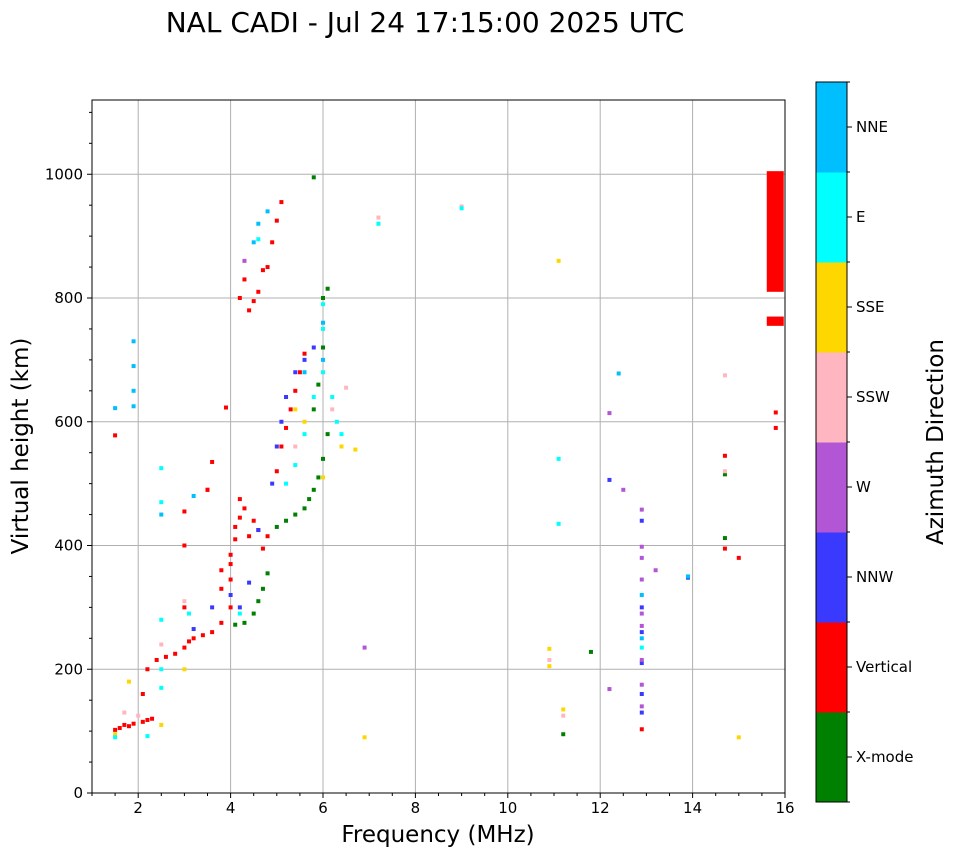 Image resolution: width=958 pixels, height=857 pixels. What do you see at coordinates (138, 808) in the screenshot?
I see `x-tick-label: 2` at bounding box center [138, 808].